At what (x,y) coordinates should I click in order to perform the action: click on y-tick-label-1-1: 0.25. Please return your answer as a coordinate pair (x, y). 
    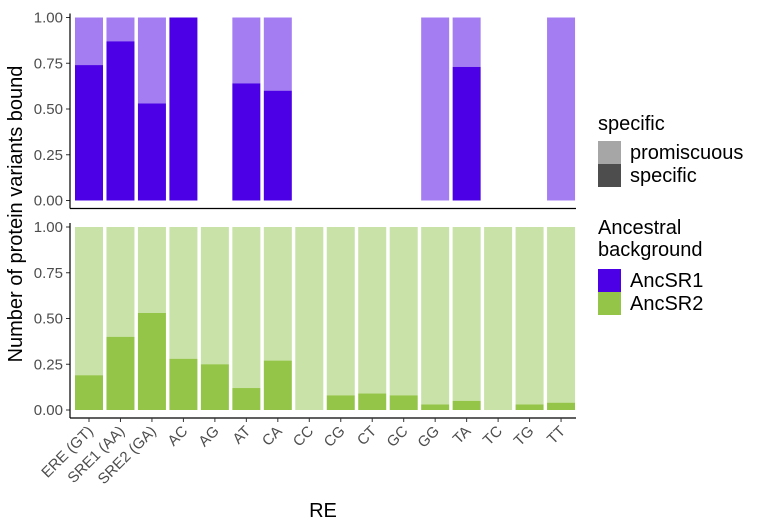
    Looking at the image, I should click on (48, 155).